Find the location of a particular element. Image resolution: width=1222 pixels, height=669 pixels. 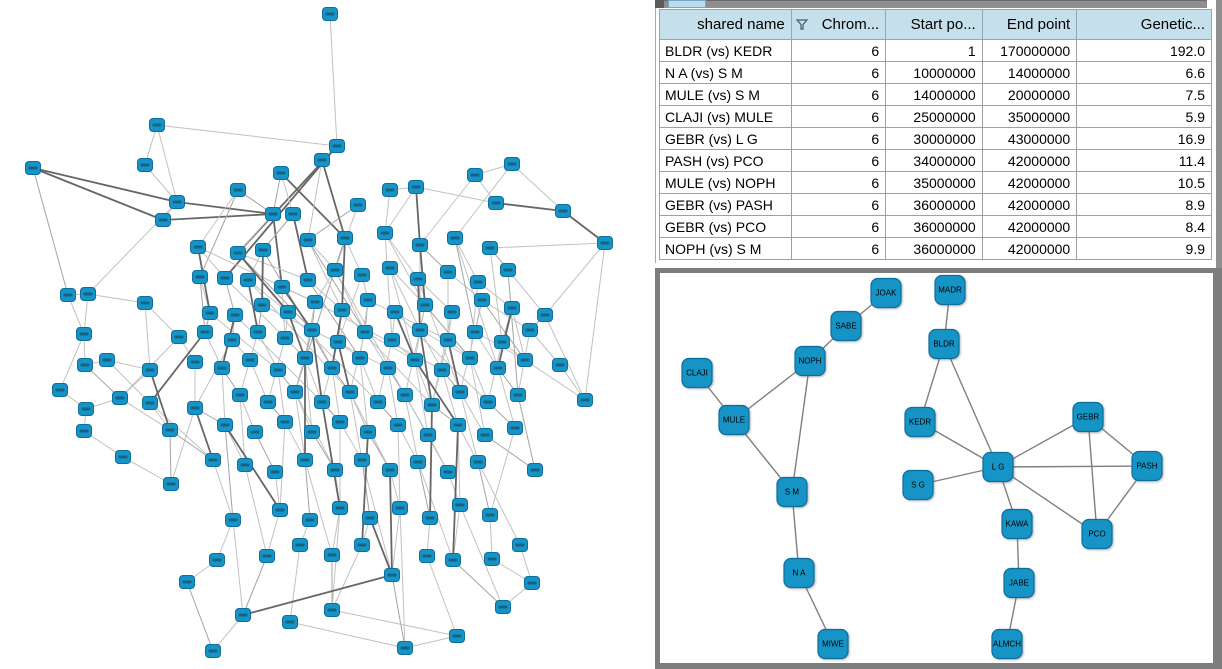

cell-value: 34000000 is located at coordinates (934, 160).